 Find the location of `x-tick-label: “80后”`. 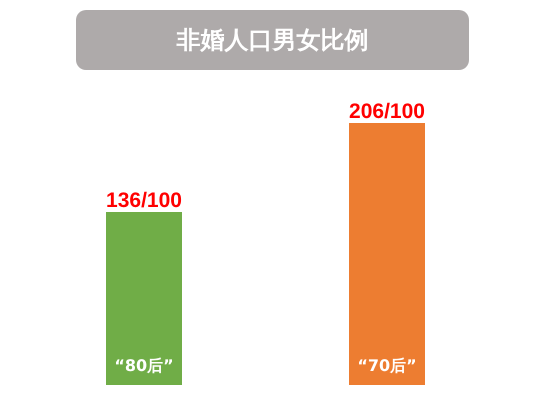

x-tick-label: “80后” is located at coordinates (144, 365).